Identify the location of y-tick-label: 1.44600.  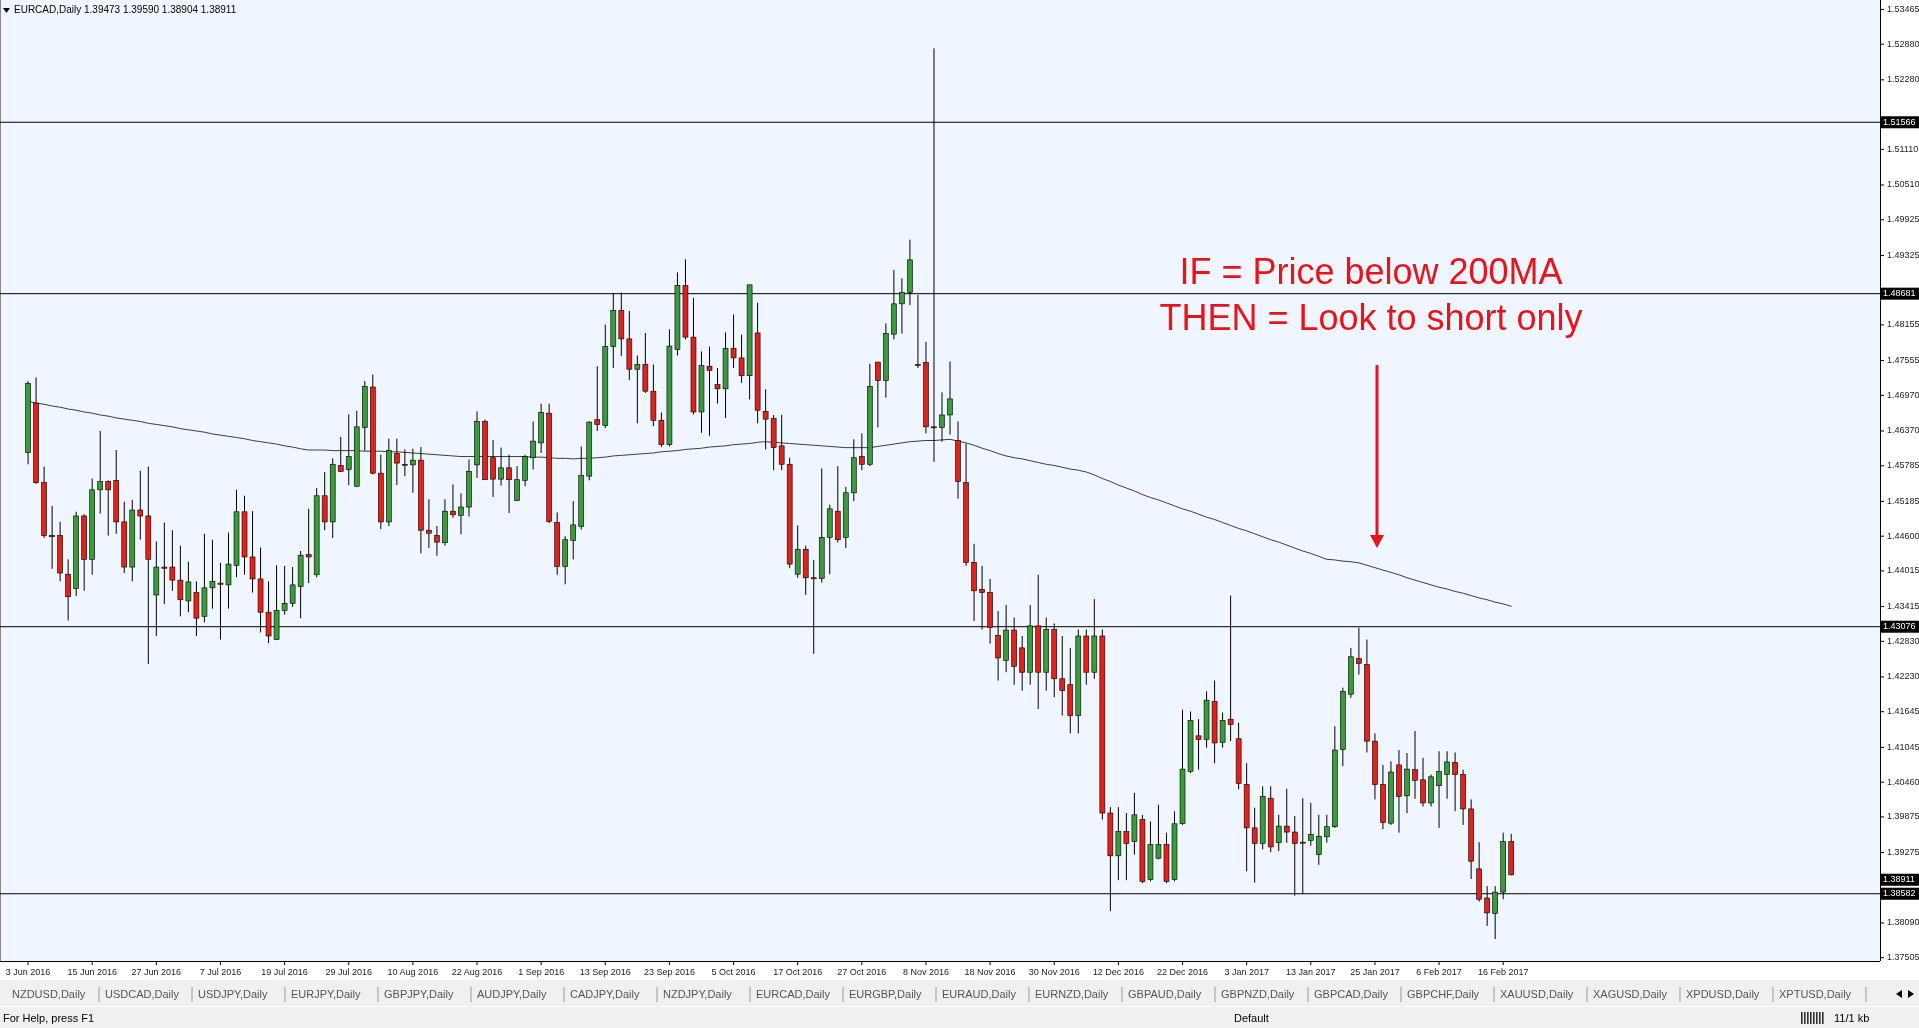
(1903, 535).